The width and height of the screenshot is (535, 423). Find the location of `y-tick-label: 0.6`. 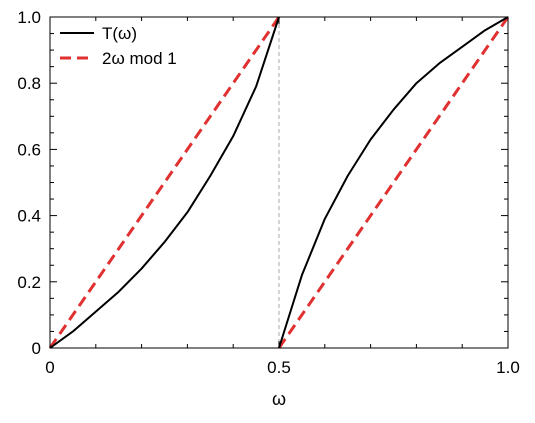

y-tick-label: 0.6 is located at coordinates (29, 149).